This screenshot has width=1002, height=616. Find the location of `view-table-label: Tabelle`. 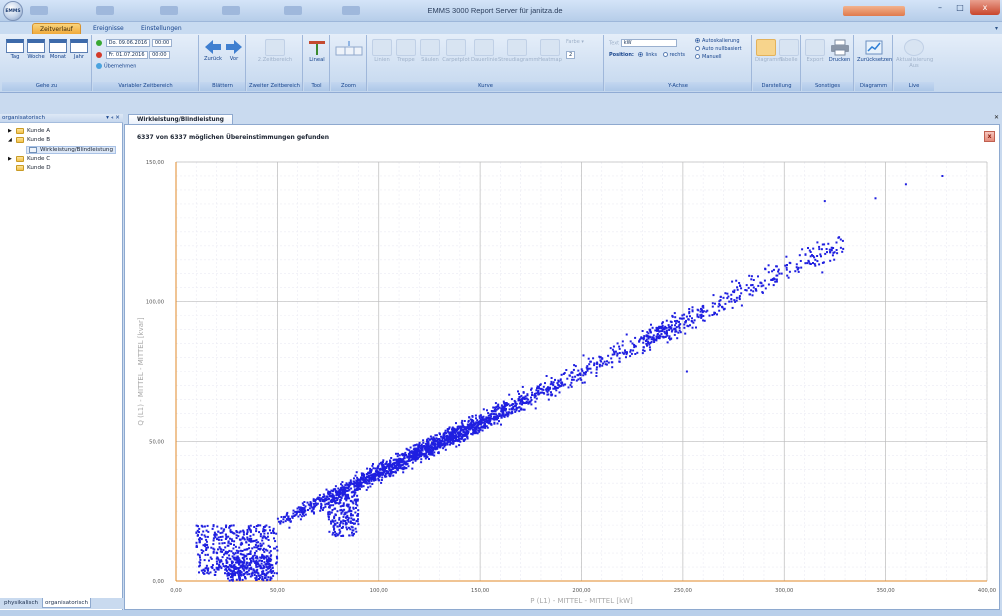

view-table-label: Tabelle is located at coordinates (788, 60).